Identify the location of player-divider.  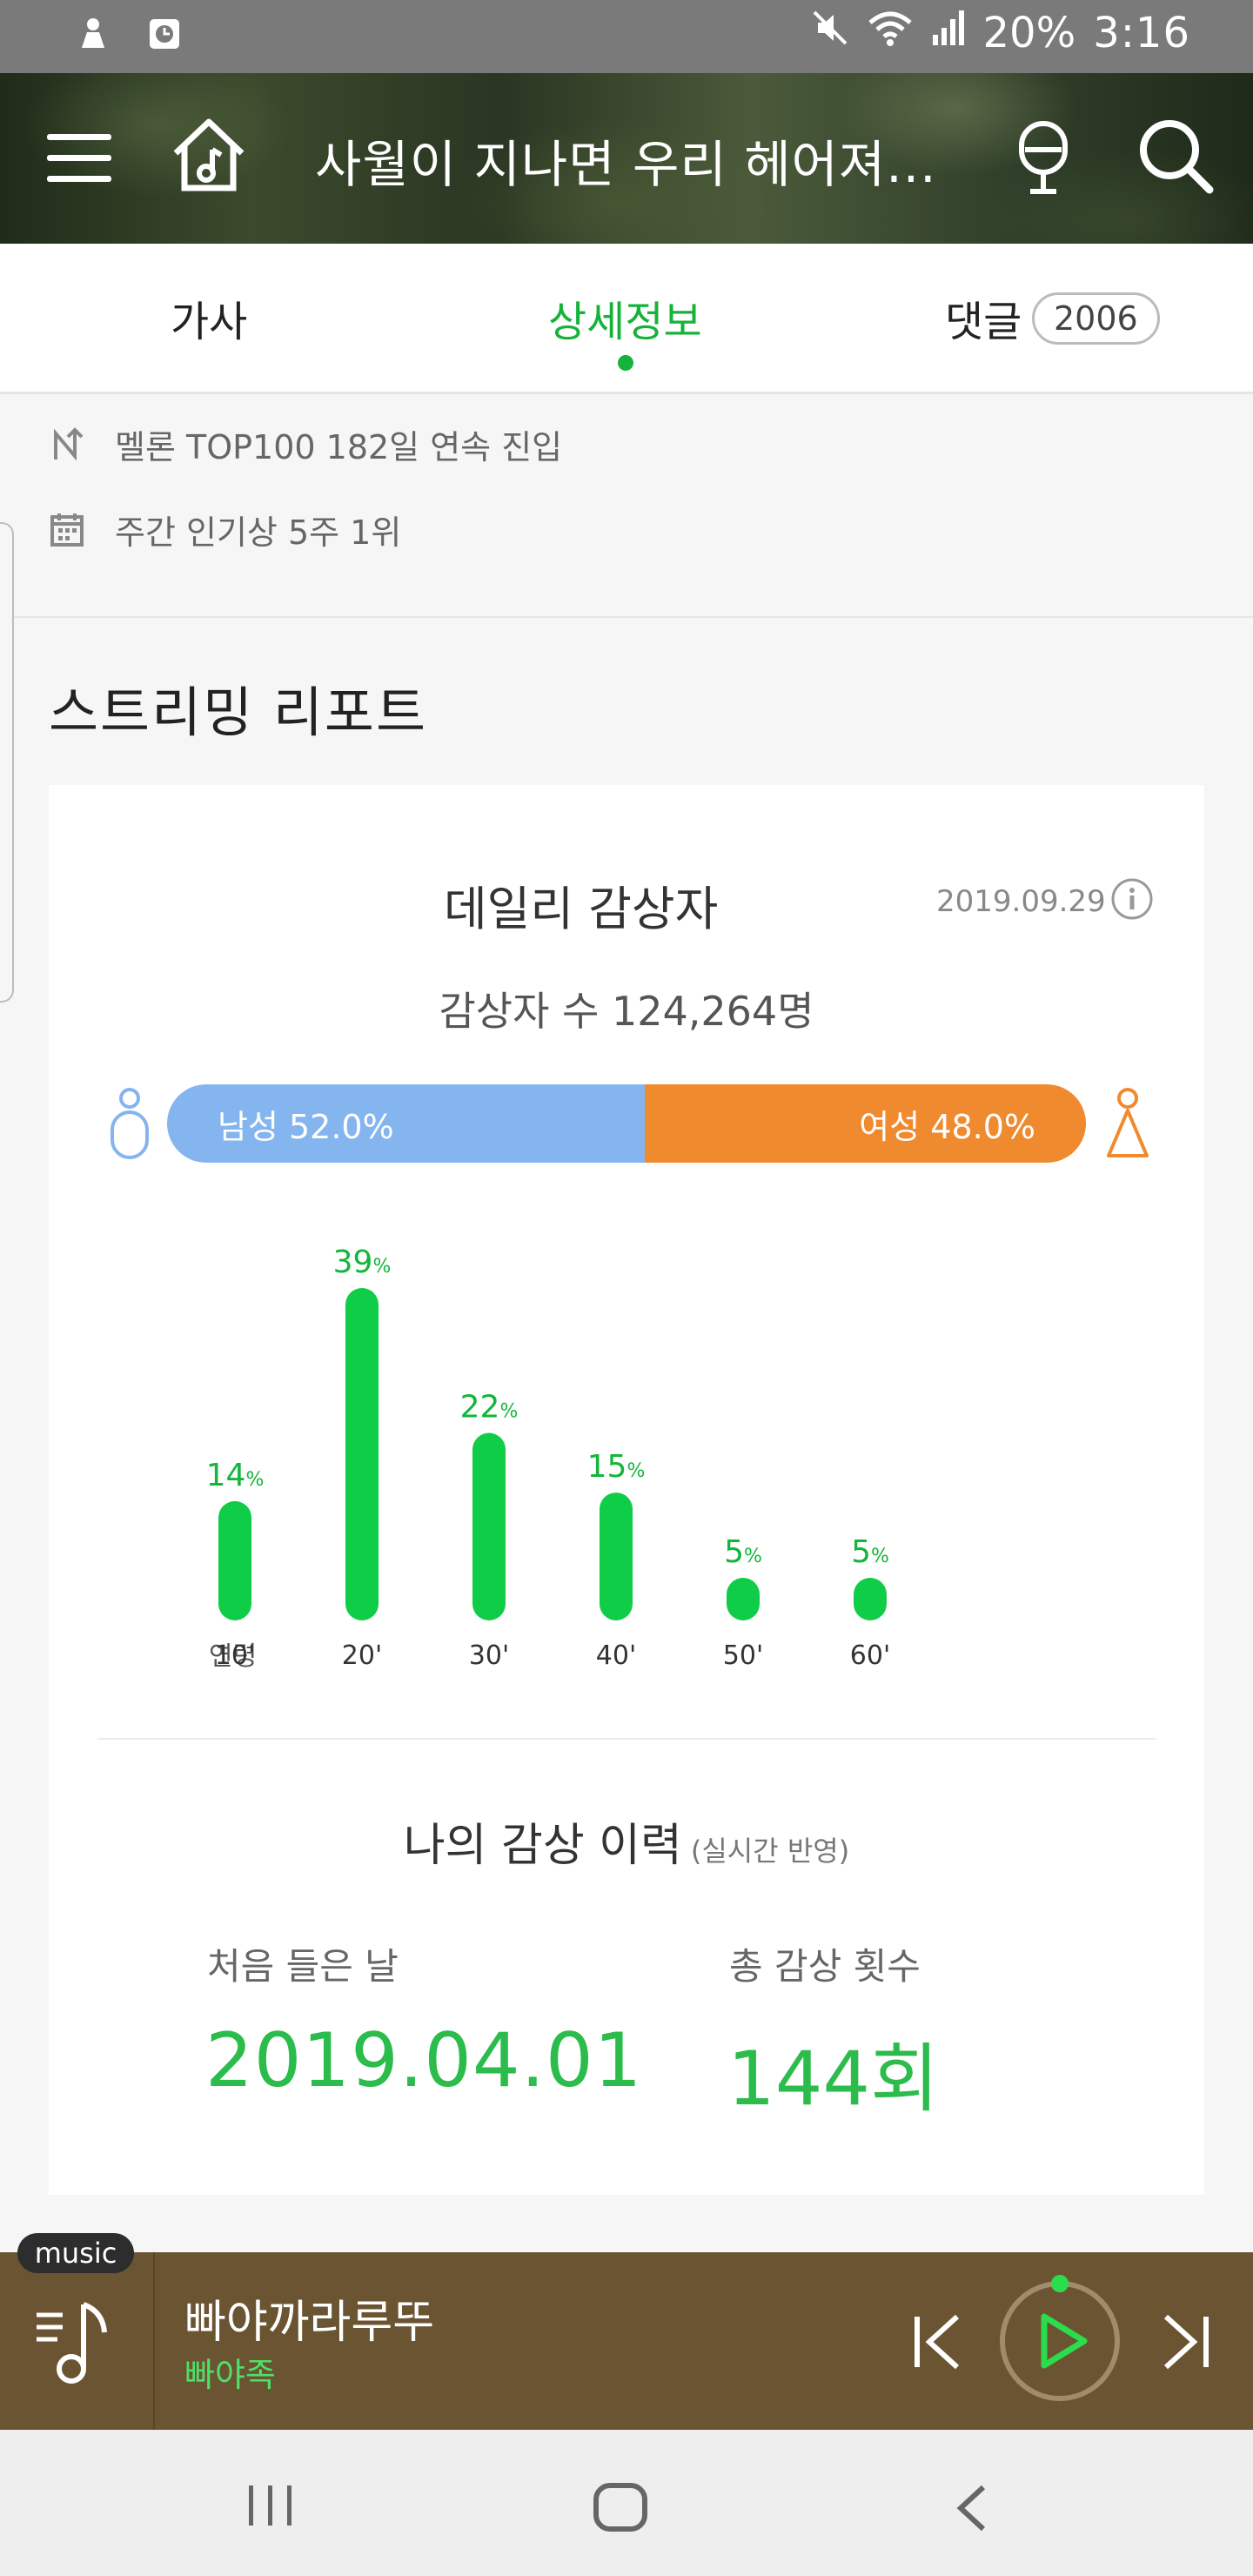
(154, 2341).